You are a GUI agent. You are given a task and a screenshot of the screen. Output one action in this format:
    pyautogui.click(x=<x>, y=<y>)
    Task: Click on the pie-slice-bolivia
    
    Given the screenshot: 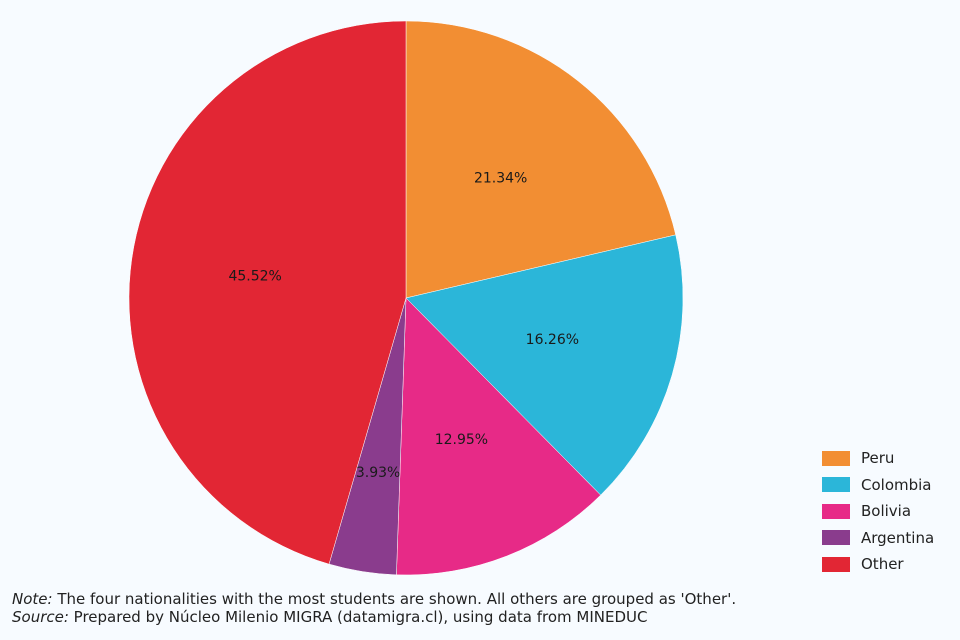 What is the action you would take?
    pyautogui.click(x=498, y=436)
    